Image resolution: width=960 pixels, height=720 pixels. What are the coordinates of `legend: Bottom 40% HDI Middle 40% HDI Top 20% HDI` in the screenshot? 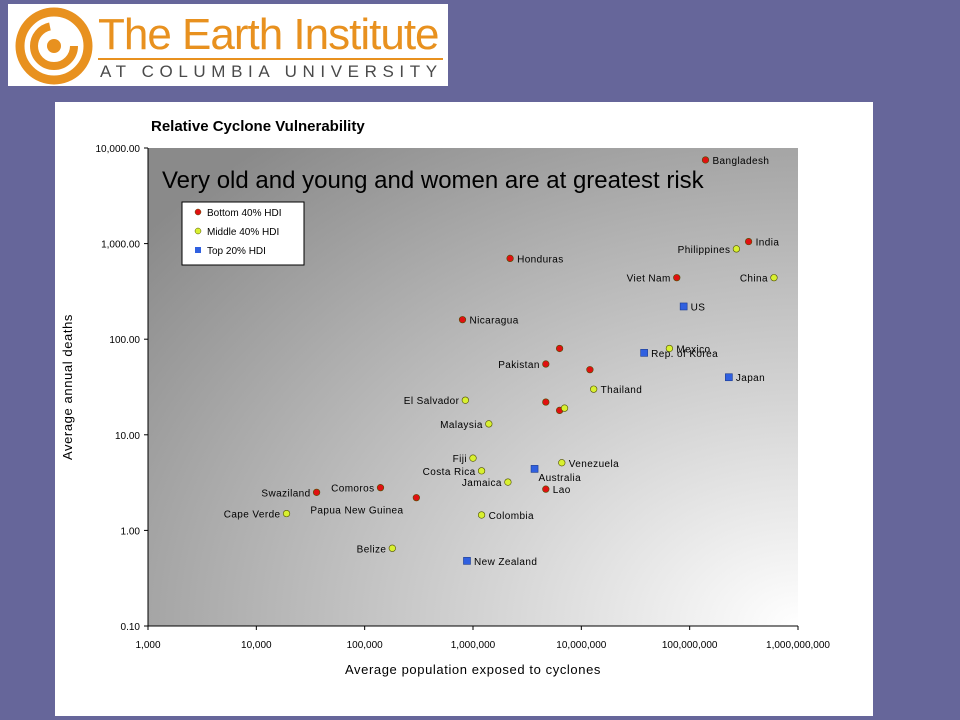 It's located at (243, 233).